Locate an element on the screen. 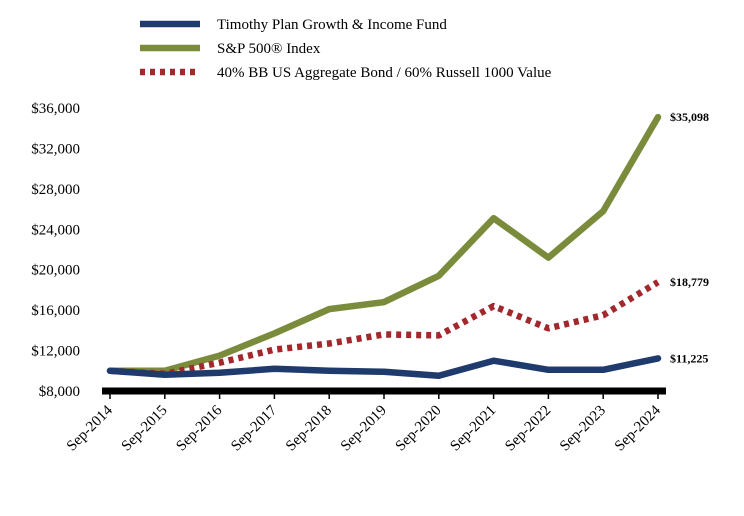 This screenshot has height=516, width=744. x-tick-label: Sep-2015 is located at coordinates (145, 429).